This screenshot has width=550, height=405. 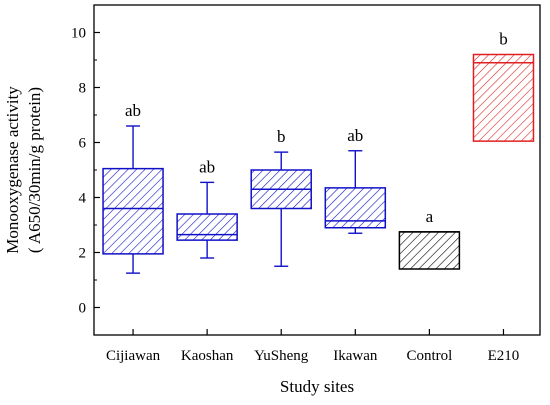 What do you see at coordinates (207, 208) in the screenshot?
I see `box-kaoshan: ab` at bounding box center [207, 208].